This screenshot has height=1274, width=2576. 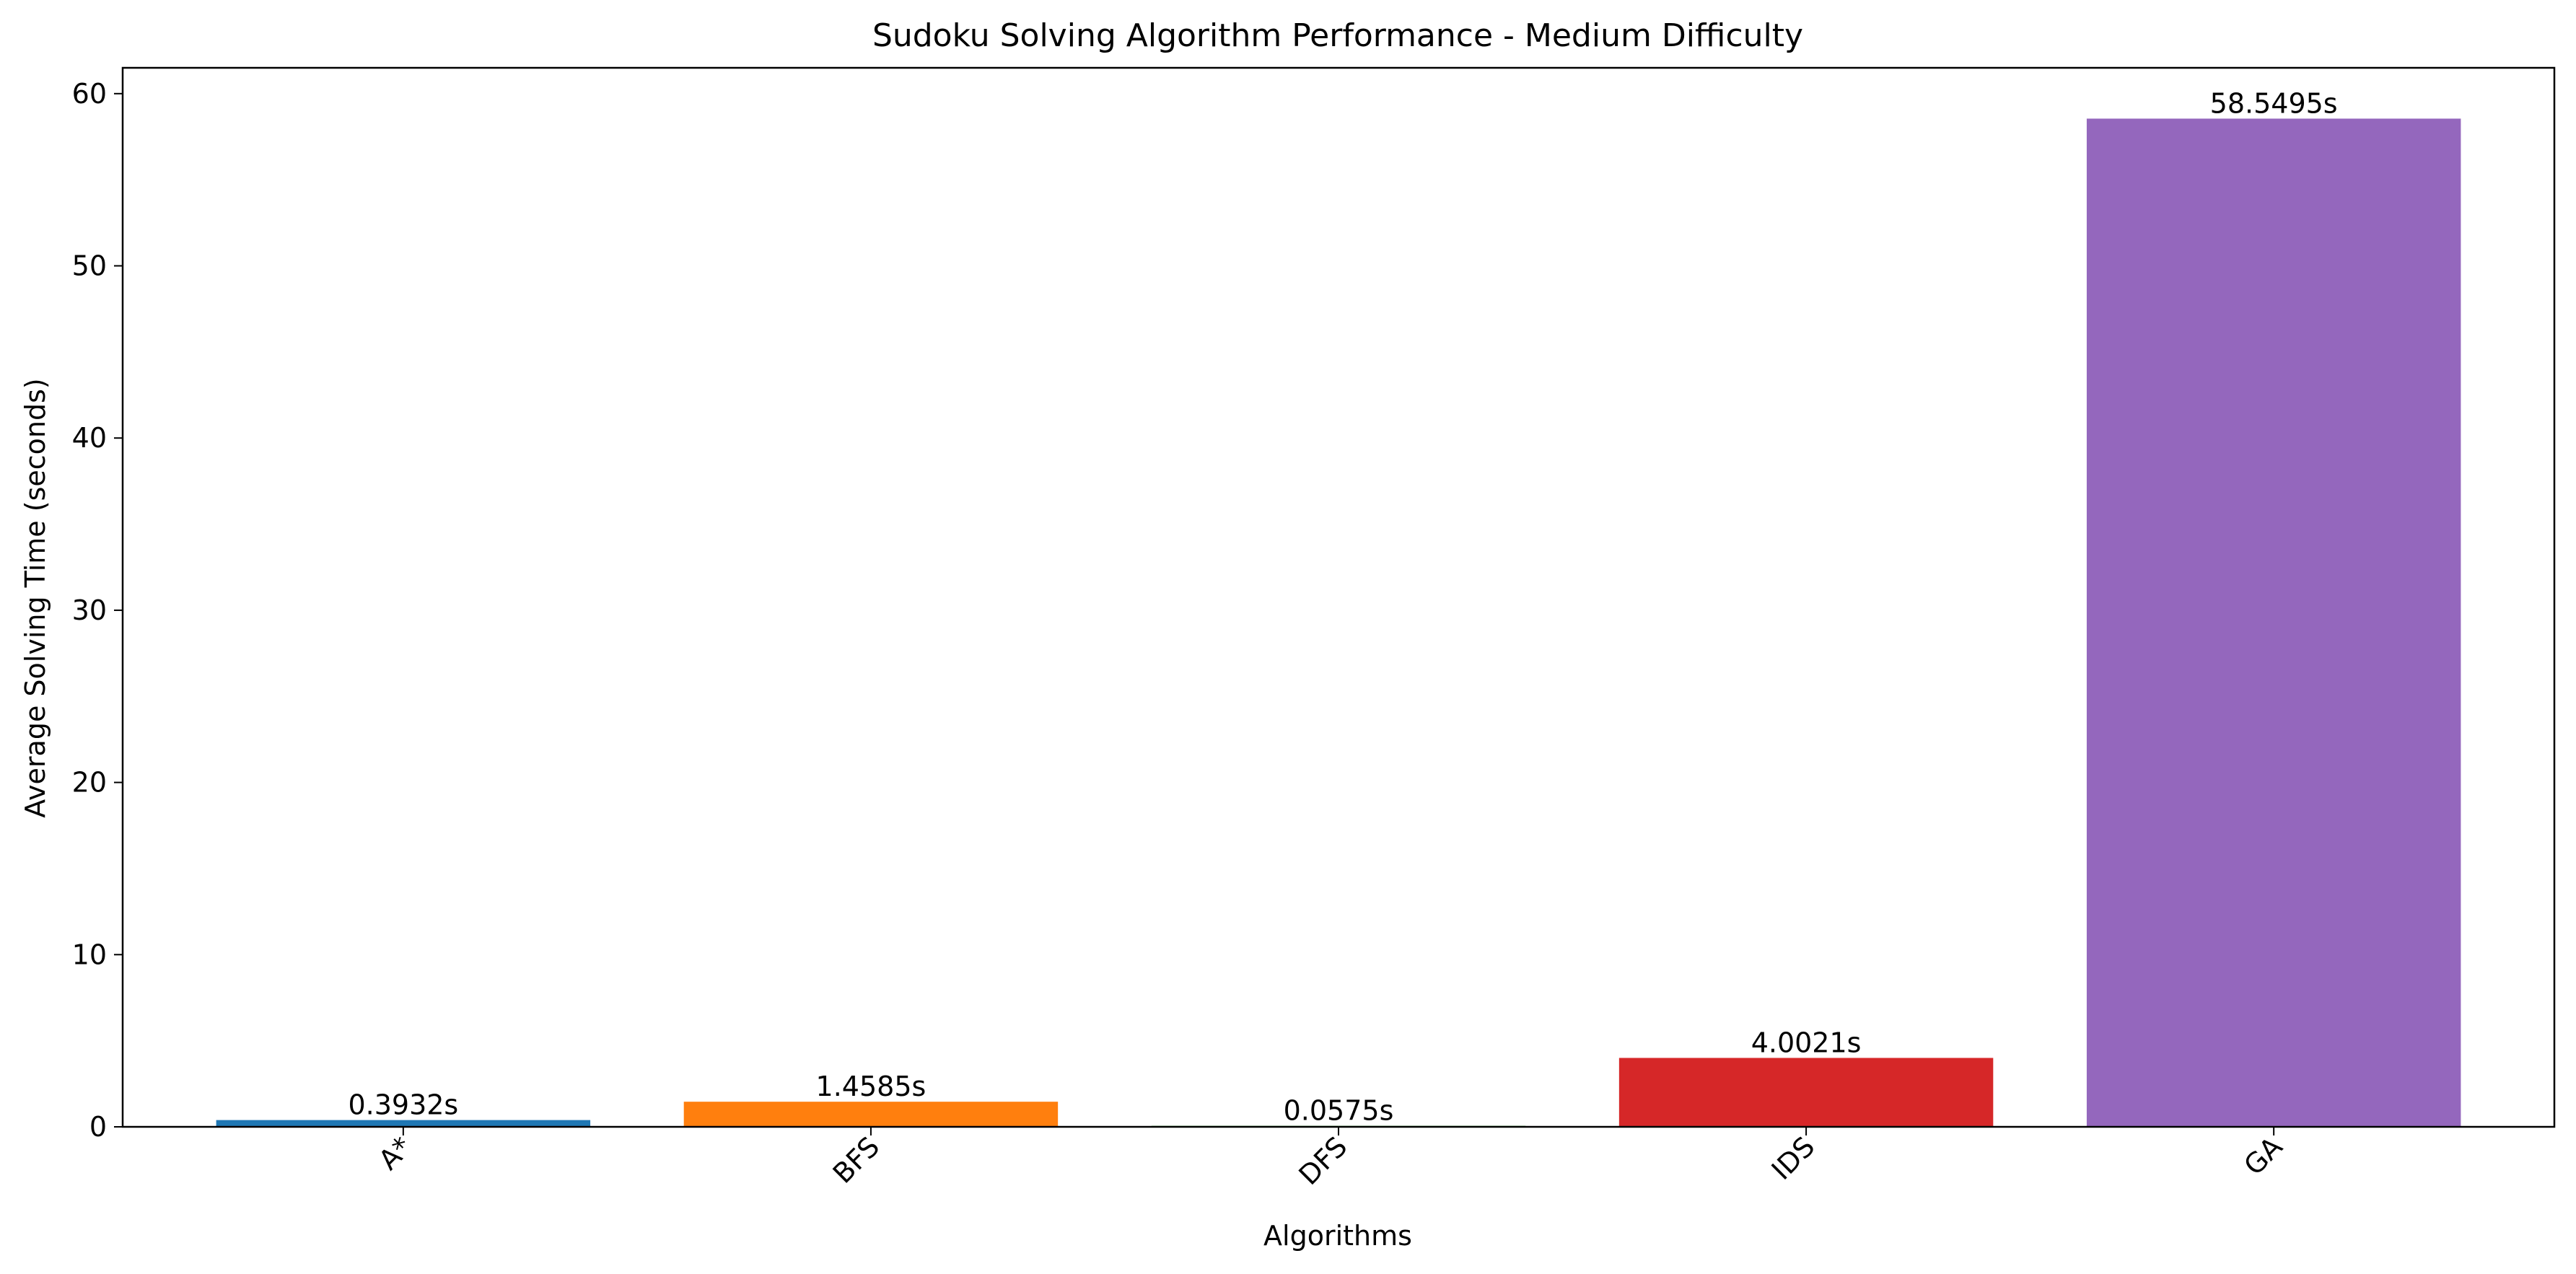 I want to click on data-label: 0.3932s, so click(x=403, y=1105).